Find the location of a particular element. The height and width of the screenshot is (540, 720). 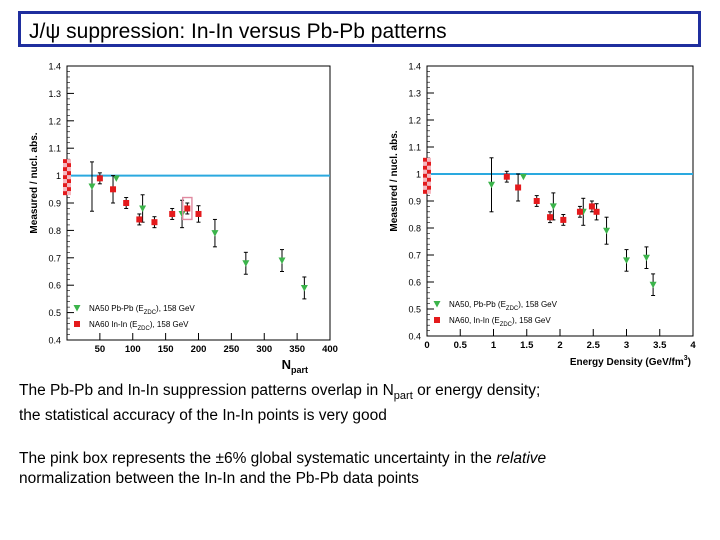

y-tick-label: 0.5 is located at coordinates (414, 310).